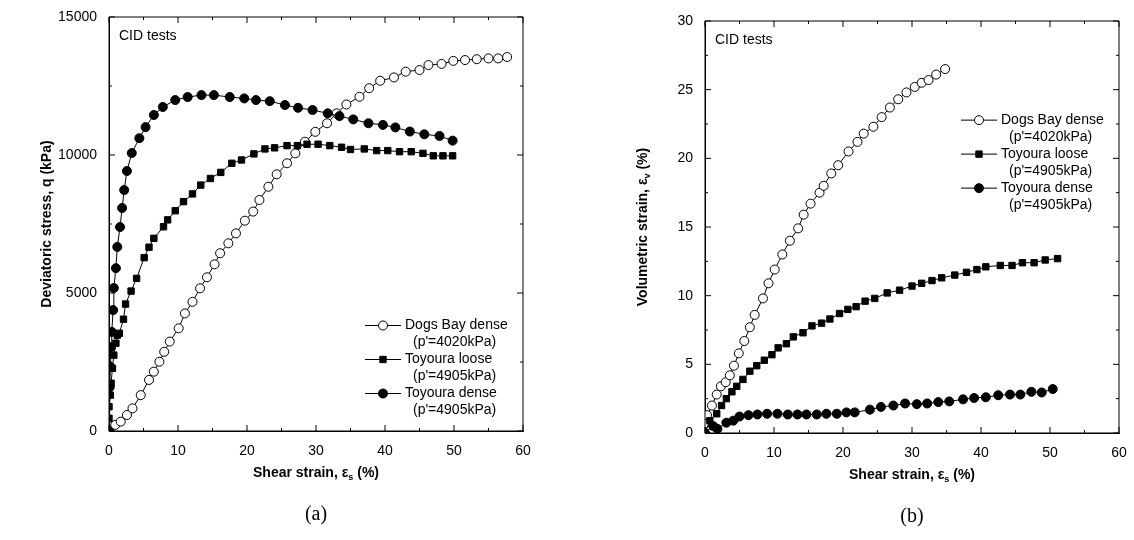 This screenshot has width=1134, height=540. I want to click on y-tick-label: 5, so click(689, 363).